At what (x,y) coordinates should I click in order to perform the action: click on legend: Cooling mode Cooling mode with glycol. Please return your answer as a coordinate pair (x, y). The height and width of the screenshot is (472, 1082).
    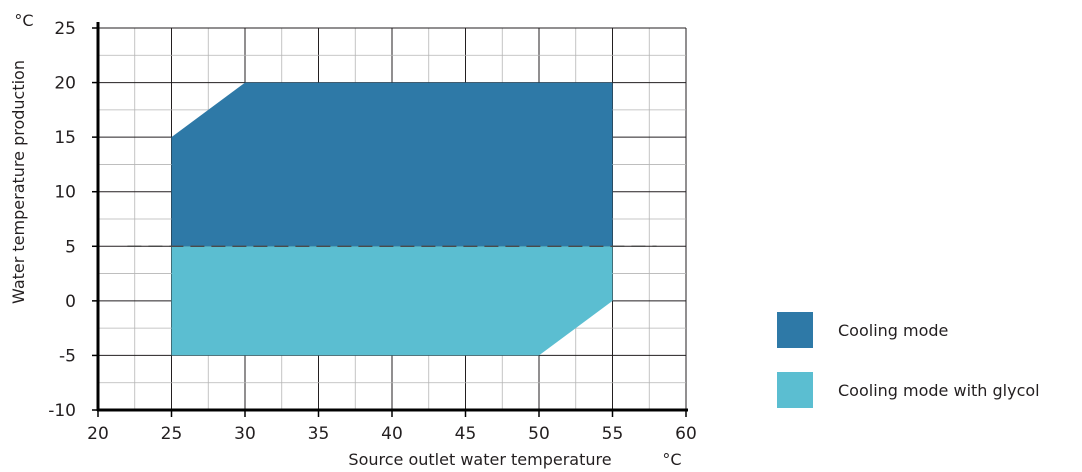
    Looking at the image, I should click on (908, 360).